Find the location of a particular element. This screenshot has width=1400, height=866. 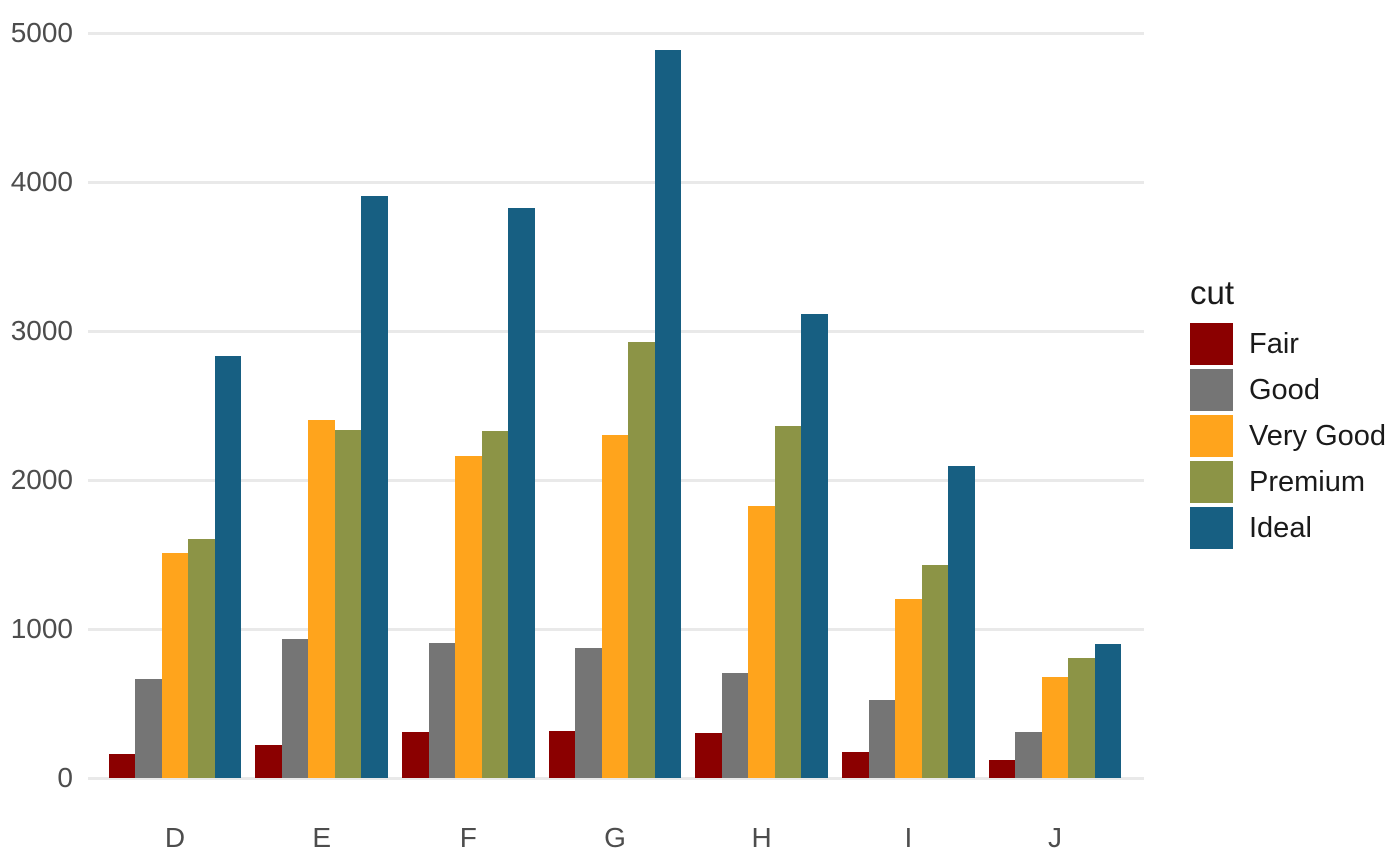

bar-g-good is located at coordinates (588, 713).